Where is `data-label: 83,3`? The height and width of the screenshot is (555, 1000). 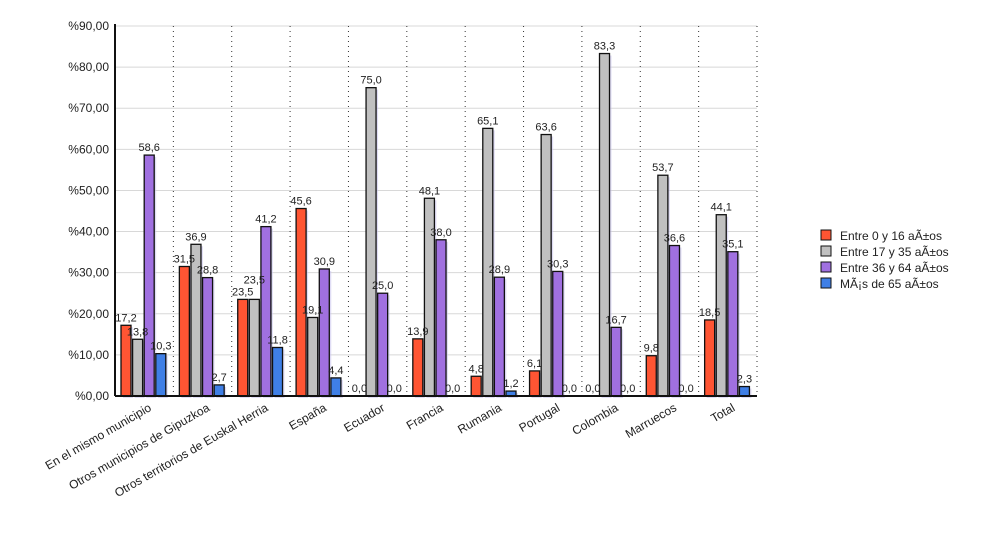
data-label: 83,3 is located at coordinates (604, 47).